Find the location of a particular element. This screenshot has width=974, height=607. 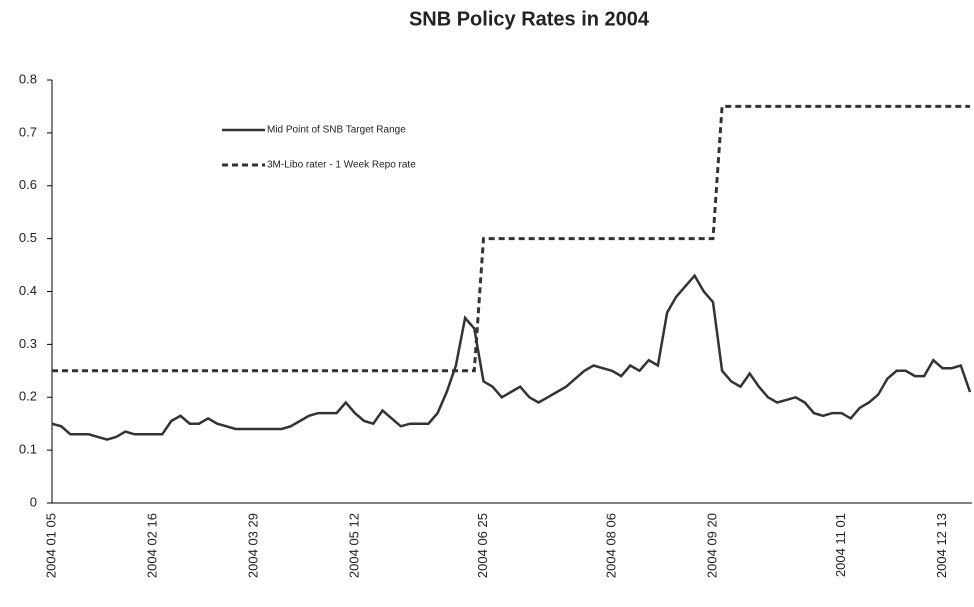

x-tick-label: 2004 02 16 is located at coordinates (151, 545).